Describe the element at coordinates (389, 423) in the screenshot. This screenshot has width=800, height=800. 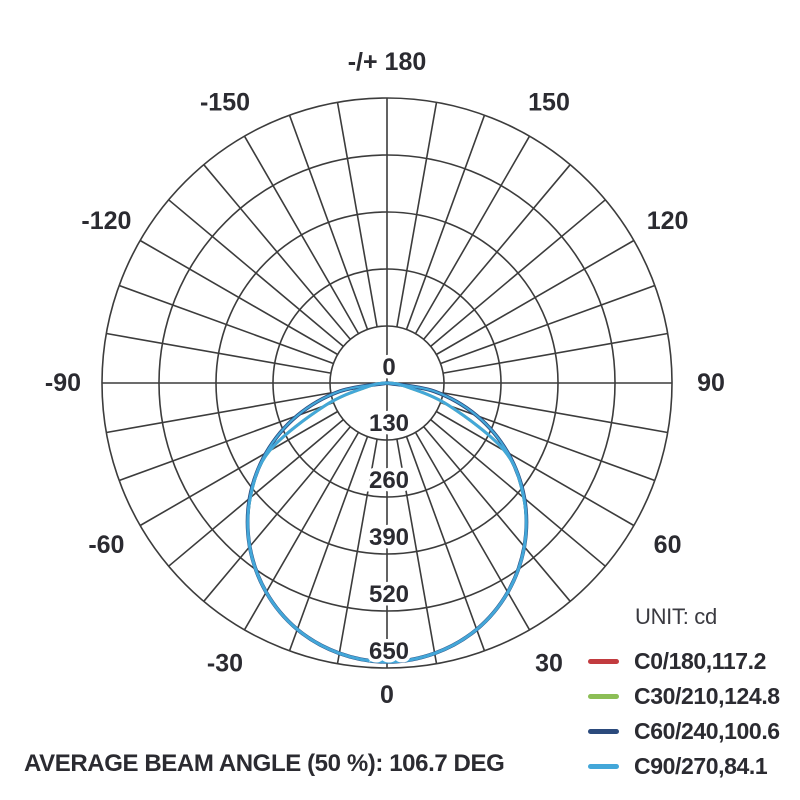
I see `ring-label-130: 130` at that location.